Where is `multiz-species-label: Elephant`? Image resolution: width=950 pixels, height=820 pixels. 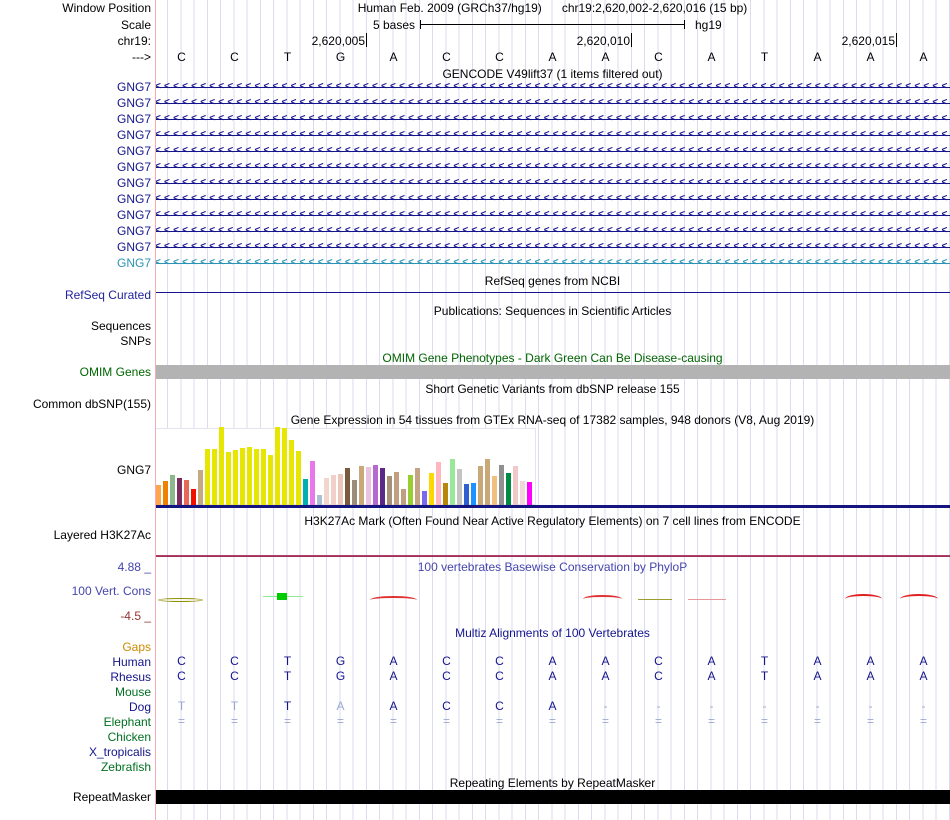 multiz-species-label: Elephant is located at coordinates (127, 722).